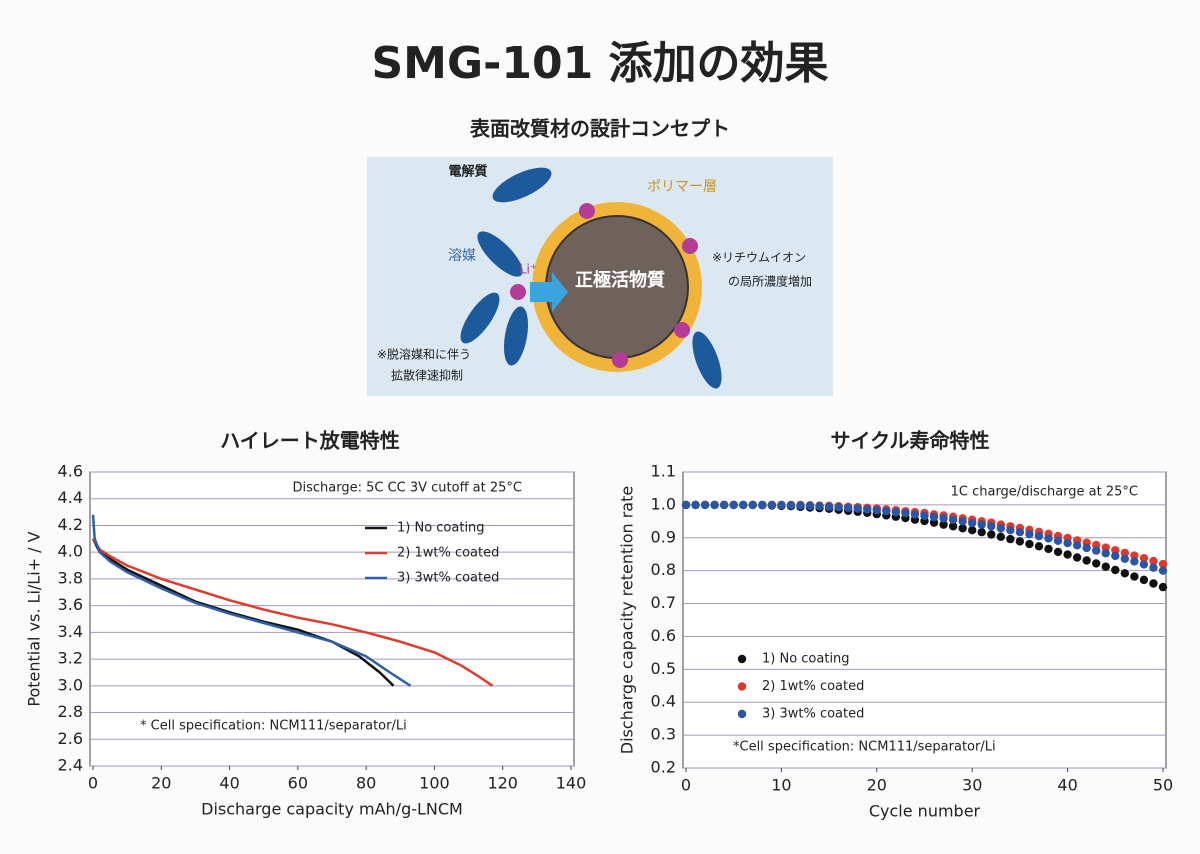 This screenshot has width=1200, height=854. I want to click on label: 正極活物質, so click(620, 280).